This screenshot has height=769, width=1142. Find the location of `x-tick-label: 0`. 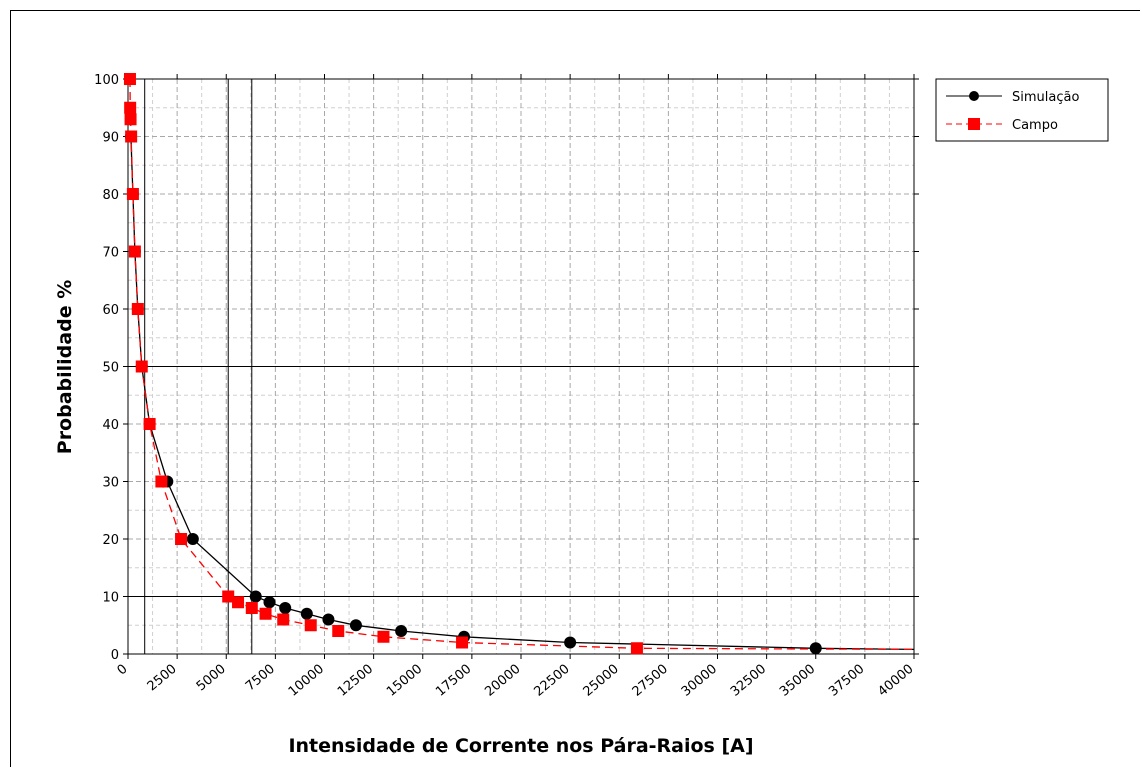

x-tick-label: 0 is located at coordinates (123, 670).